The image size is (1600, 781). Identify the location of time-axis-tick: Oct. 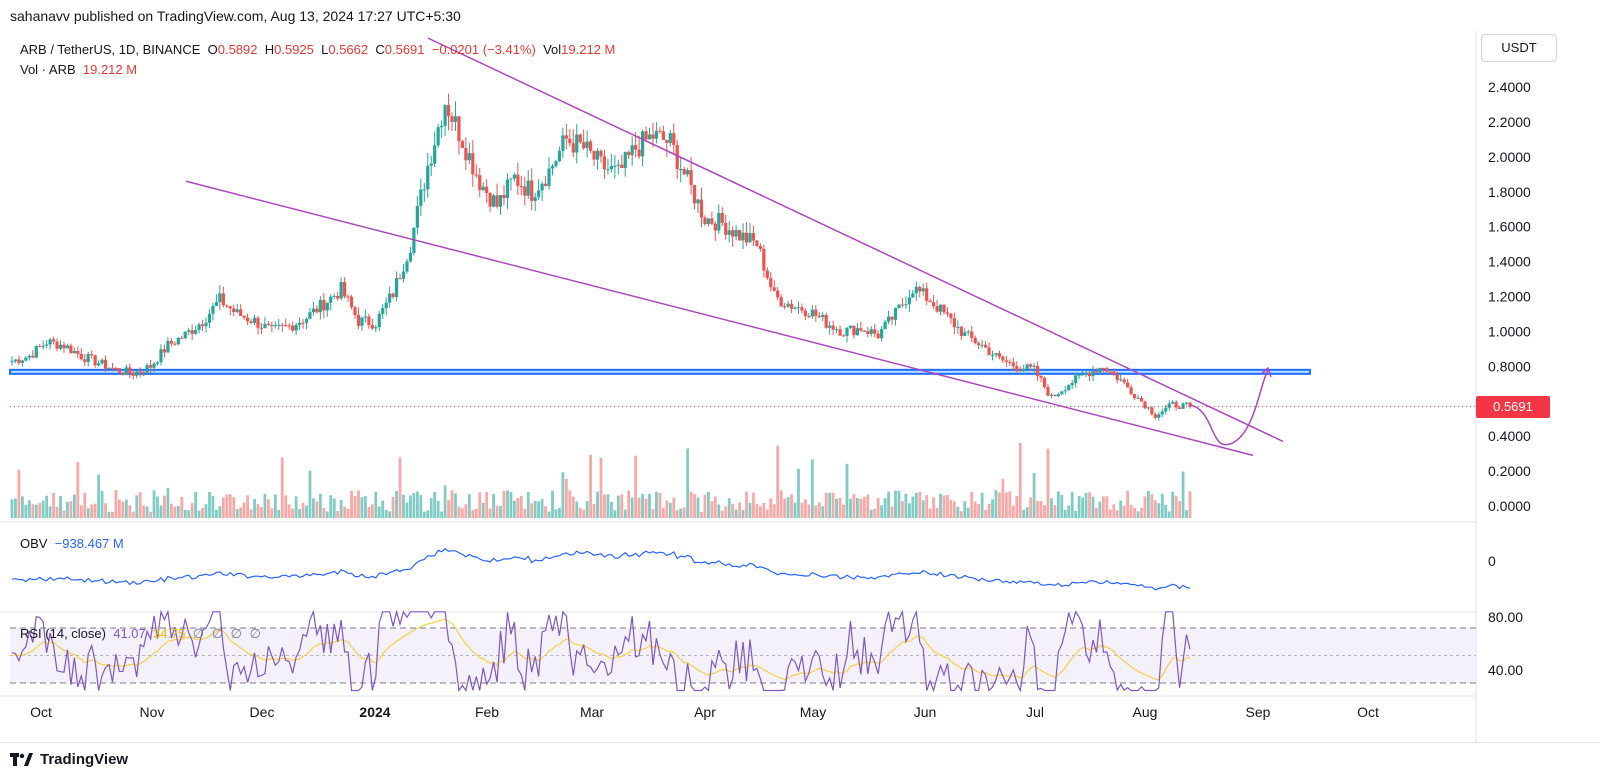
(1368, 712).